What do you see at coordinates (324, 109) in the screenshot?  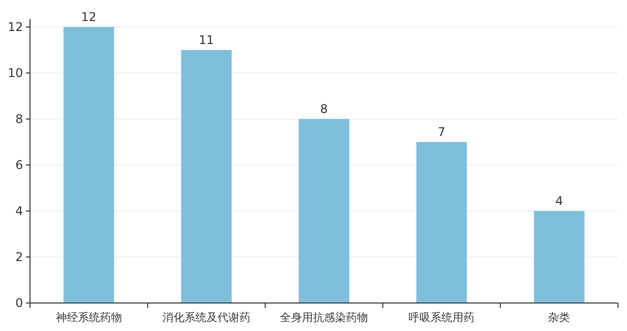 I see `data-label: 8` at bounding box center [324, 109].